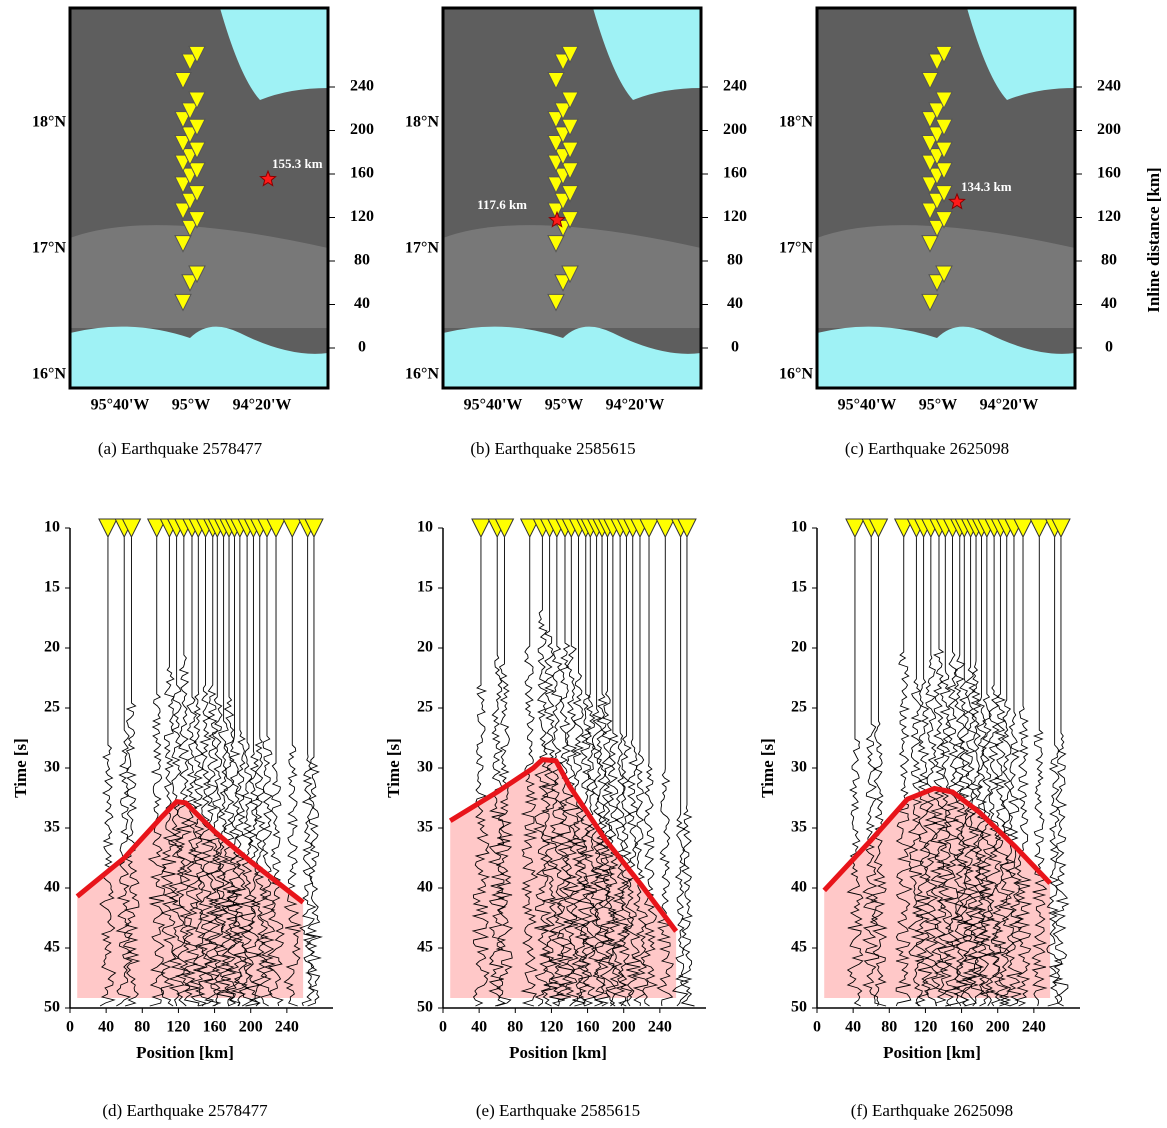 Image resolution: width=1167 pixels, height=1128 pixels. Describe the element at coordinates (502, 204) in the screenshot. I see `event-label: 117.6 km` at that location.